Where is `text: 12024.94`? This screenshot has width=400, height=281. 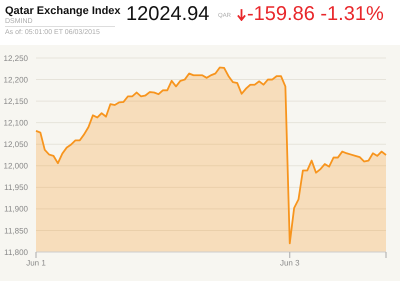
text: 12024.94 is located at coordinates (168, 14).